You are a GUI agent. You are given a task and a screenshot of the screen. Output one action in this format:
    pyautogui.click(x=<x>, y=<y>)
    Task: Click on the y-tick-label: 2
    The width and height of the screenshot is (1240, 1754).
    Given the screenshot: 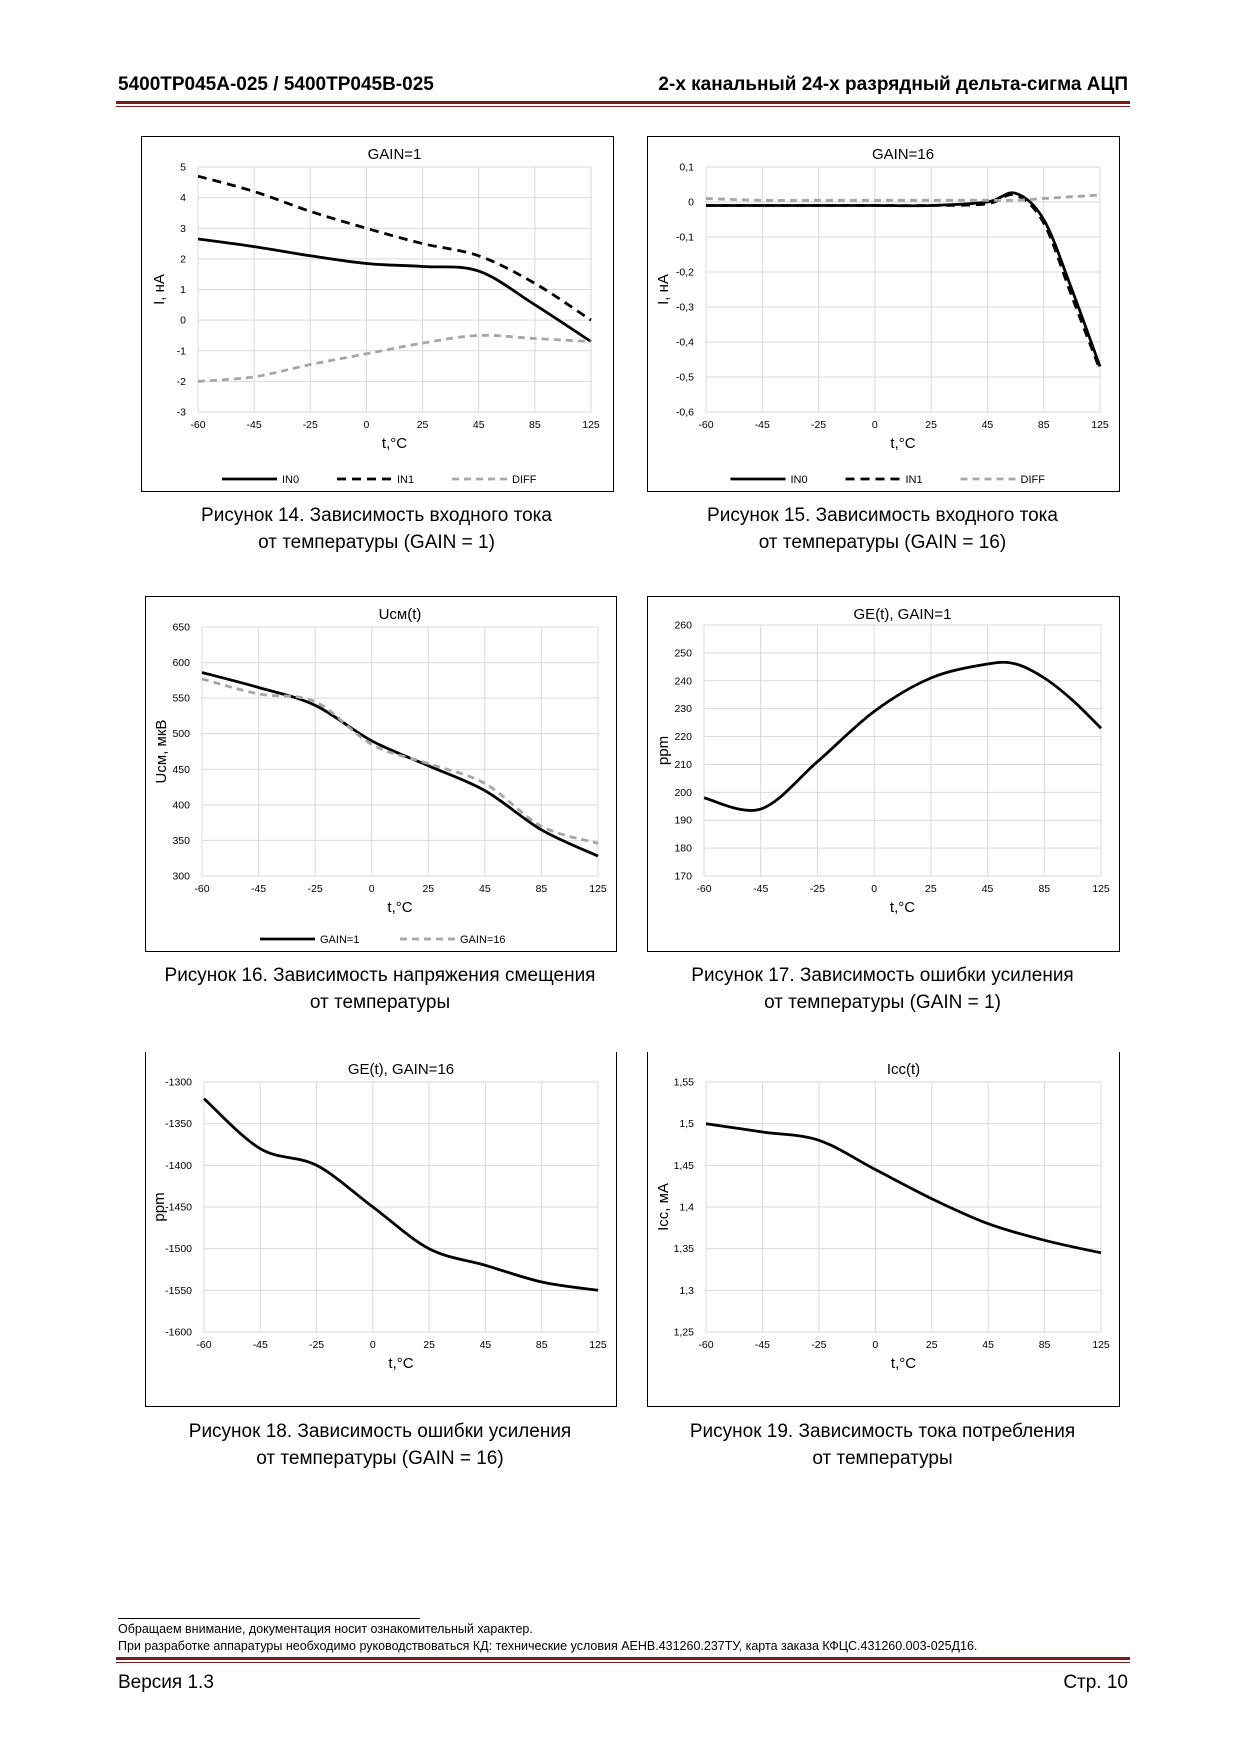 What is the action you would take?
    pyautogui.click(x=183, y=259)
    